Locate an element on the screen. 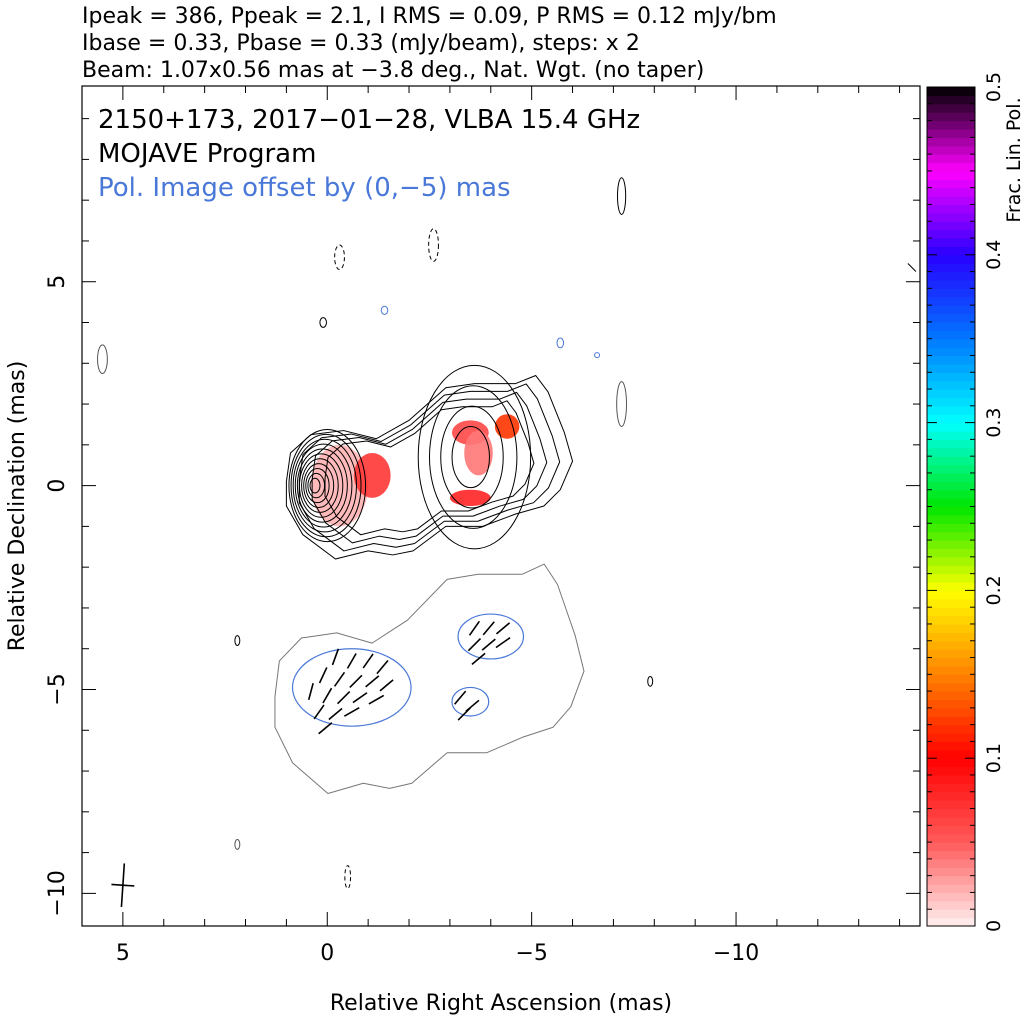 This screenshot has height=1024, width=1027. frac-pol-patch is located at coordinates (507, 426).